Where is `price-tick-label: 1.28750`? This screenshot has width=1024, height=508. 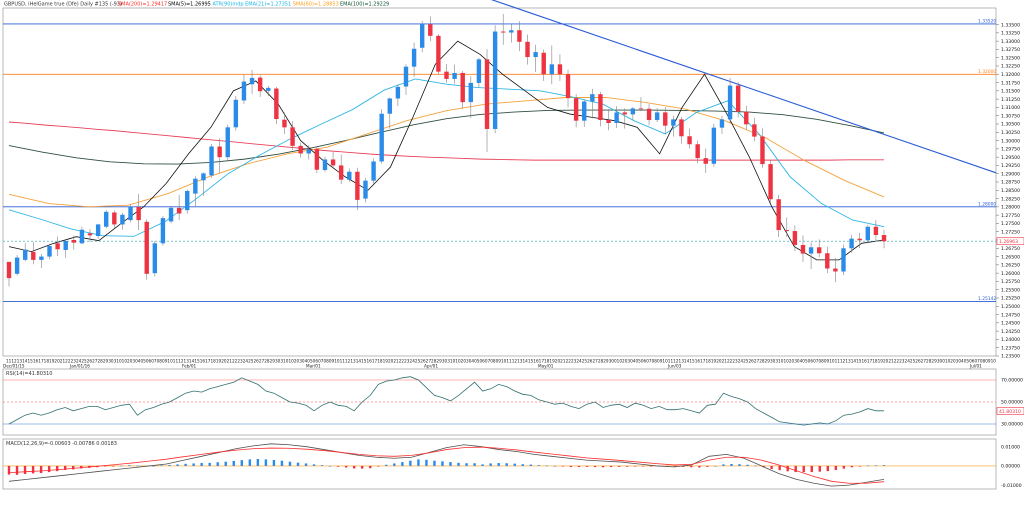
price-tick-label: 1.28750 is located at coordinates (1010, 183).